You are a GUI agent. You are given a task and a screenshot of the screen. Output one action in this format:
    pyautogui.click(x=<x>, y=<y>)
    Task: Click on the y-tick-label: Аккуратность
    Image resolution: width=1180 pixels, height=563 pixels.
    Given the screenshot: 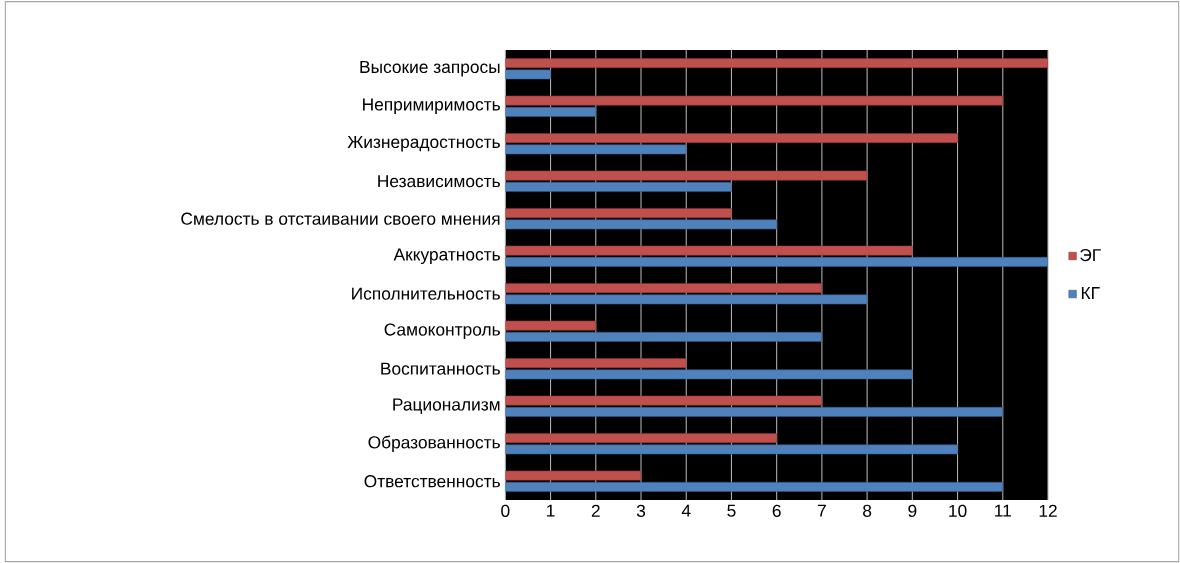 What is the action you would take?
    pyautogui.click(x=446, y=256)
    